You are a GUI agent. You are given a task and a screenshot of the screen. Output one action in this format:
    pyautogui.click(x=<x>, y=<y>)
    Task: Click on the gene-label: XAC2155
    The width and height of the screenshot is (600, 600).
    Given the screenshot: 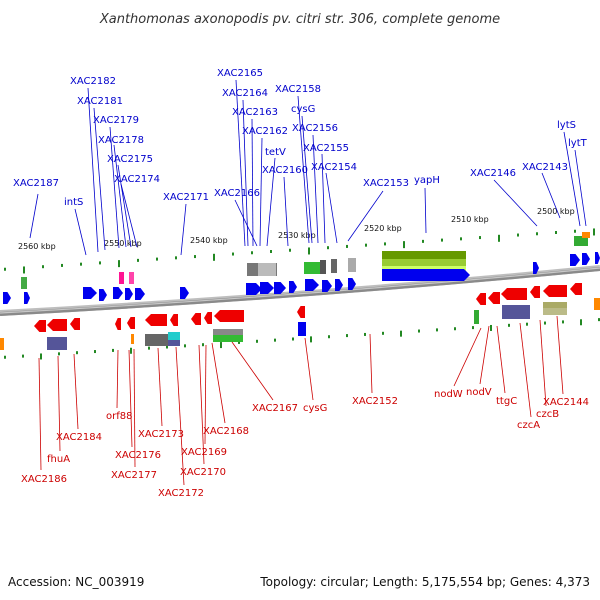 What is the action you would take?
    pyautogui.click(x=326, y=148)
    